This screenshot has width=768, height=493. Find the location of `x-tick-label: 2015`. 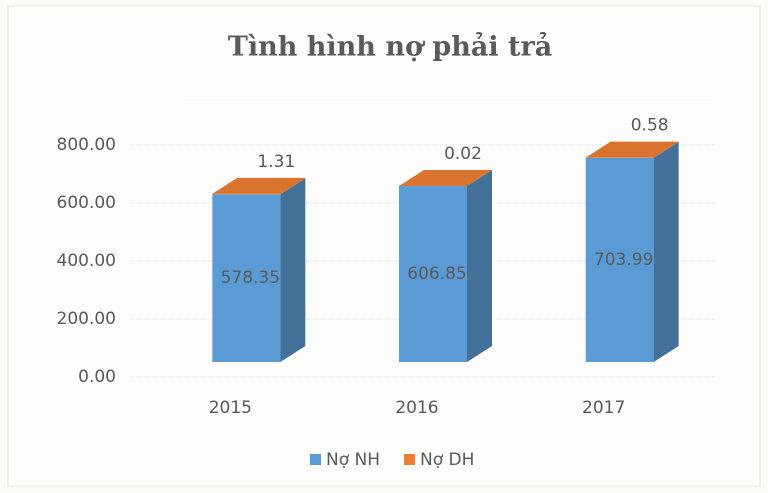

x-tick-label: 2015 is located at coordinates (230, 408).